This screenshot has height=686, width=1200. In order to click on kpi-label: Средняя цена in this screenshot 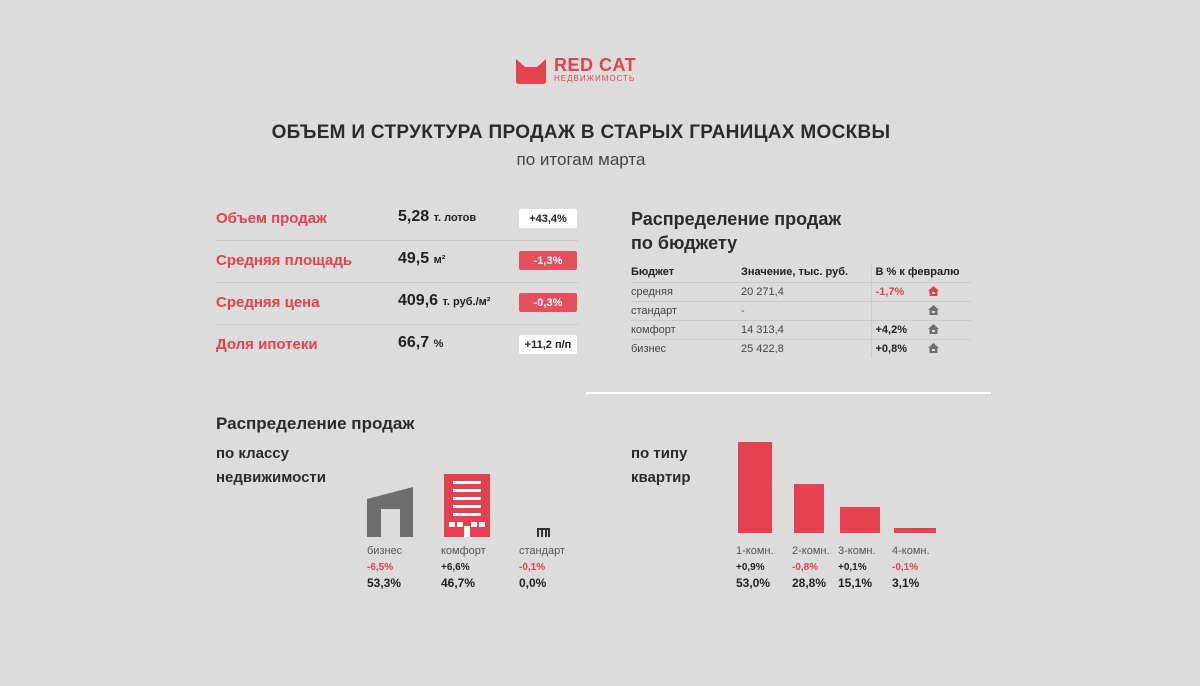, I will do `click(268, 302)`.